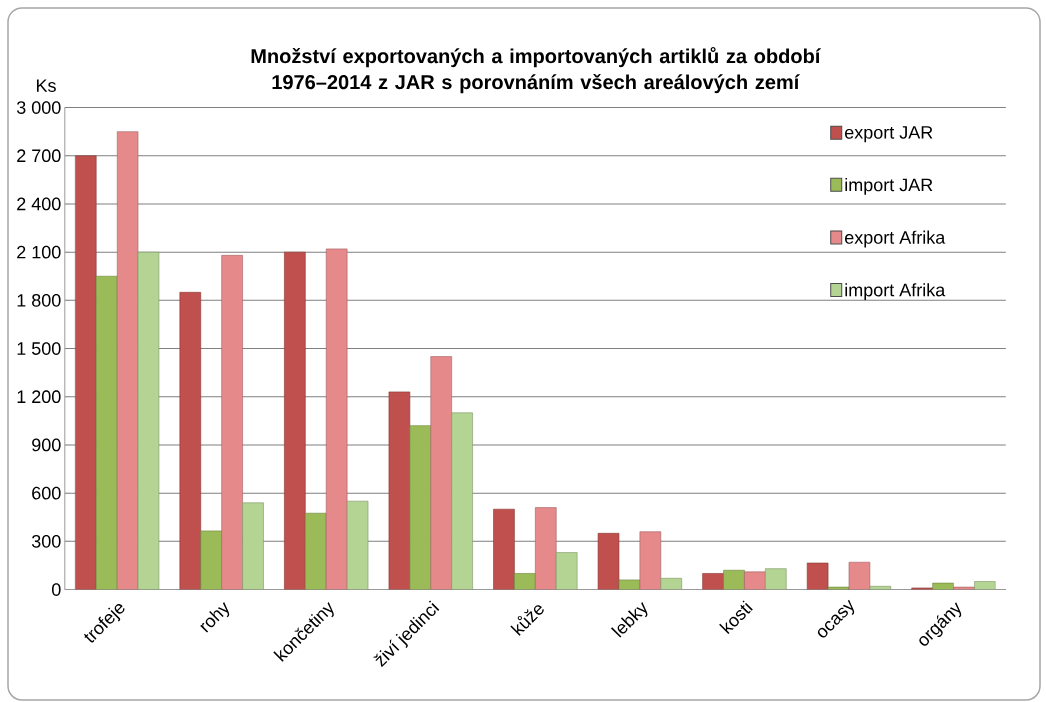 The image size is (1046, 702). I want to click on y-tick-label: 300, so click(46, 541).